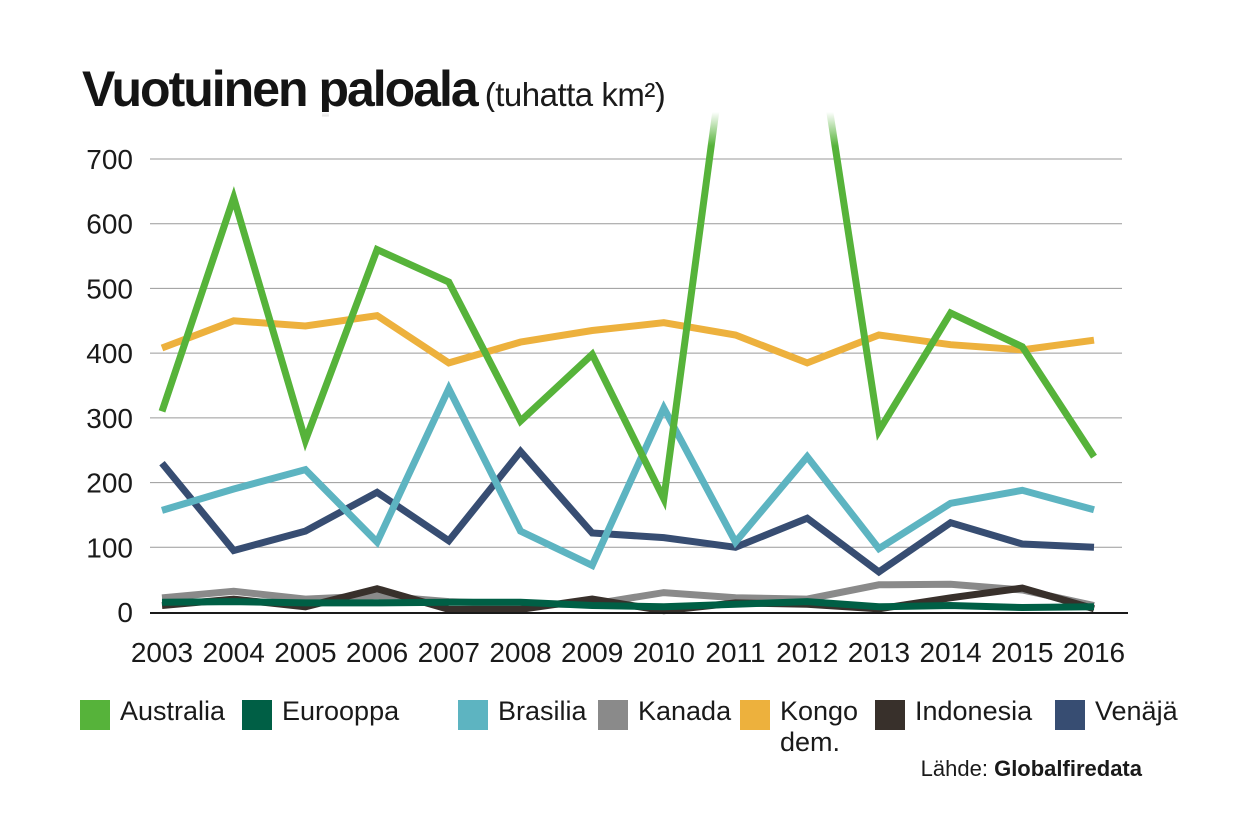 This screenshot has height=825, width=1240. Describe the element at coordinates (520, 652) in the screenshot. I see `x-tick-label: 2008` at that location.